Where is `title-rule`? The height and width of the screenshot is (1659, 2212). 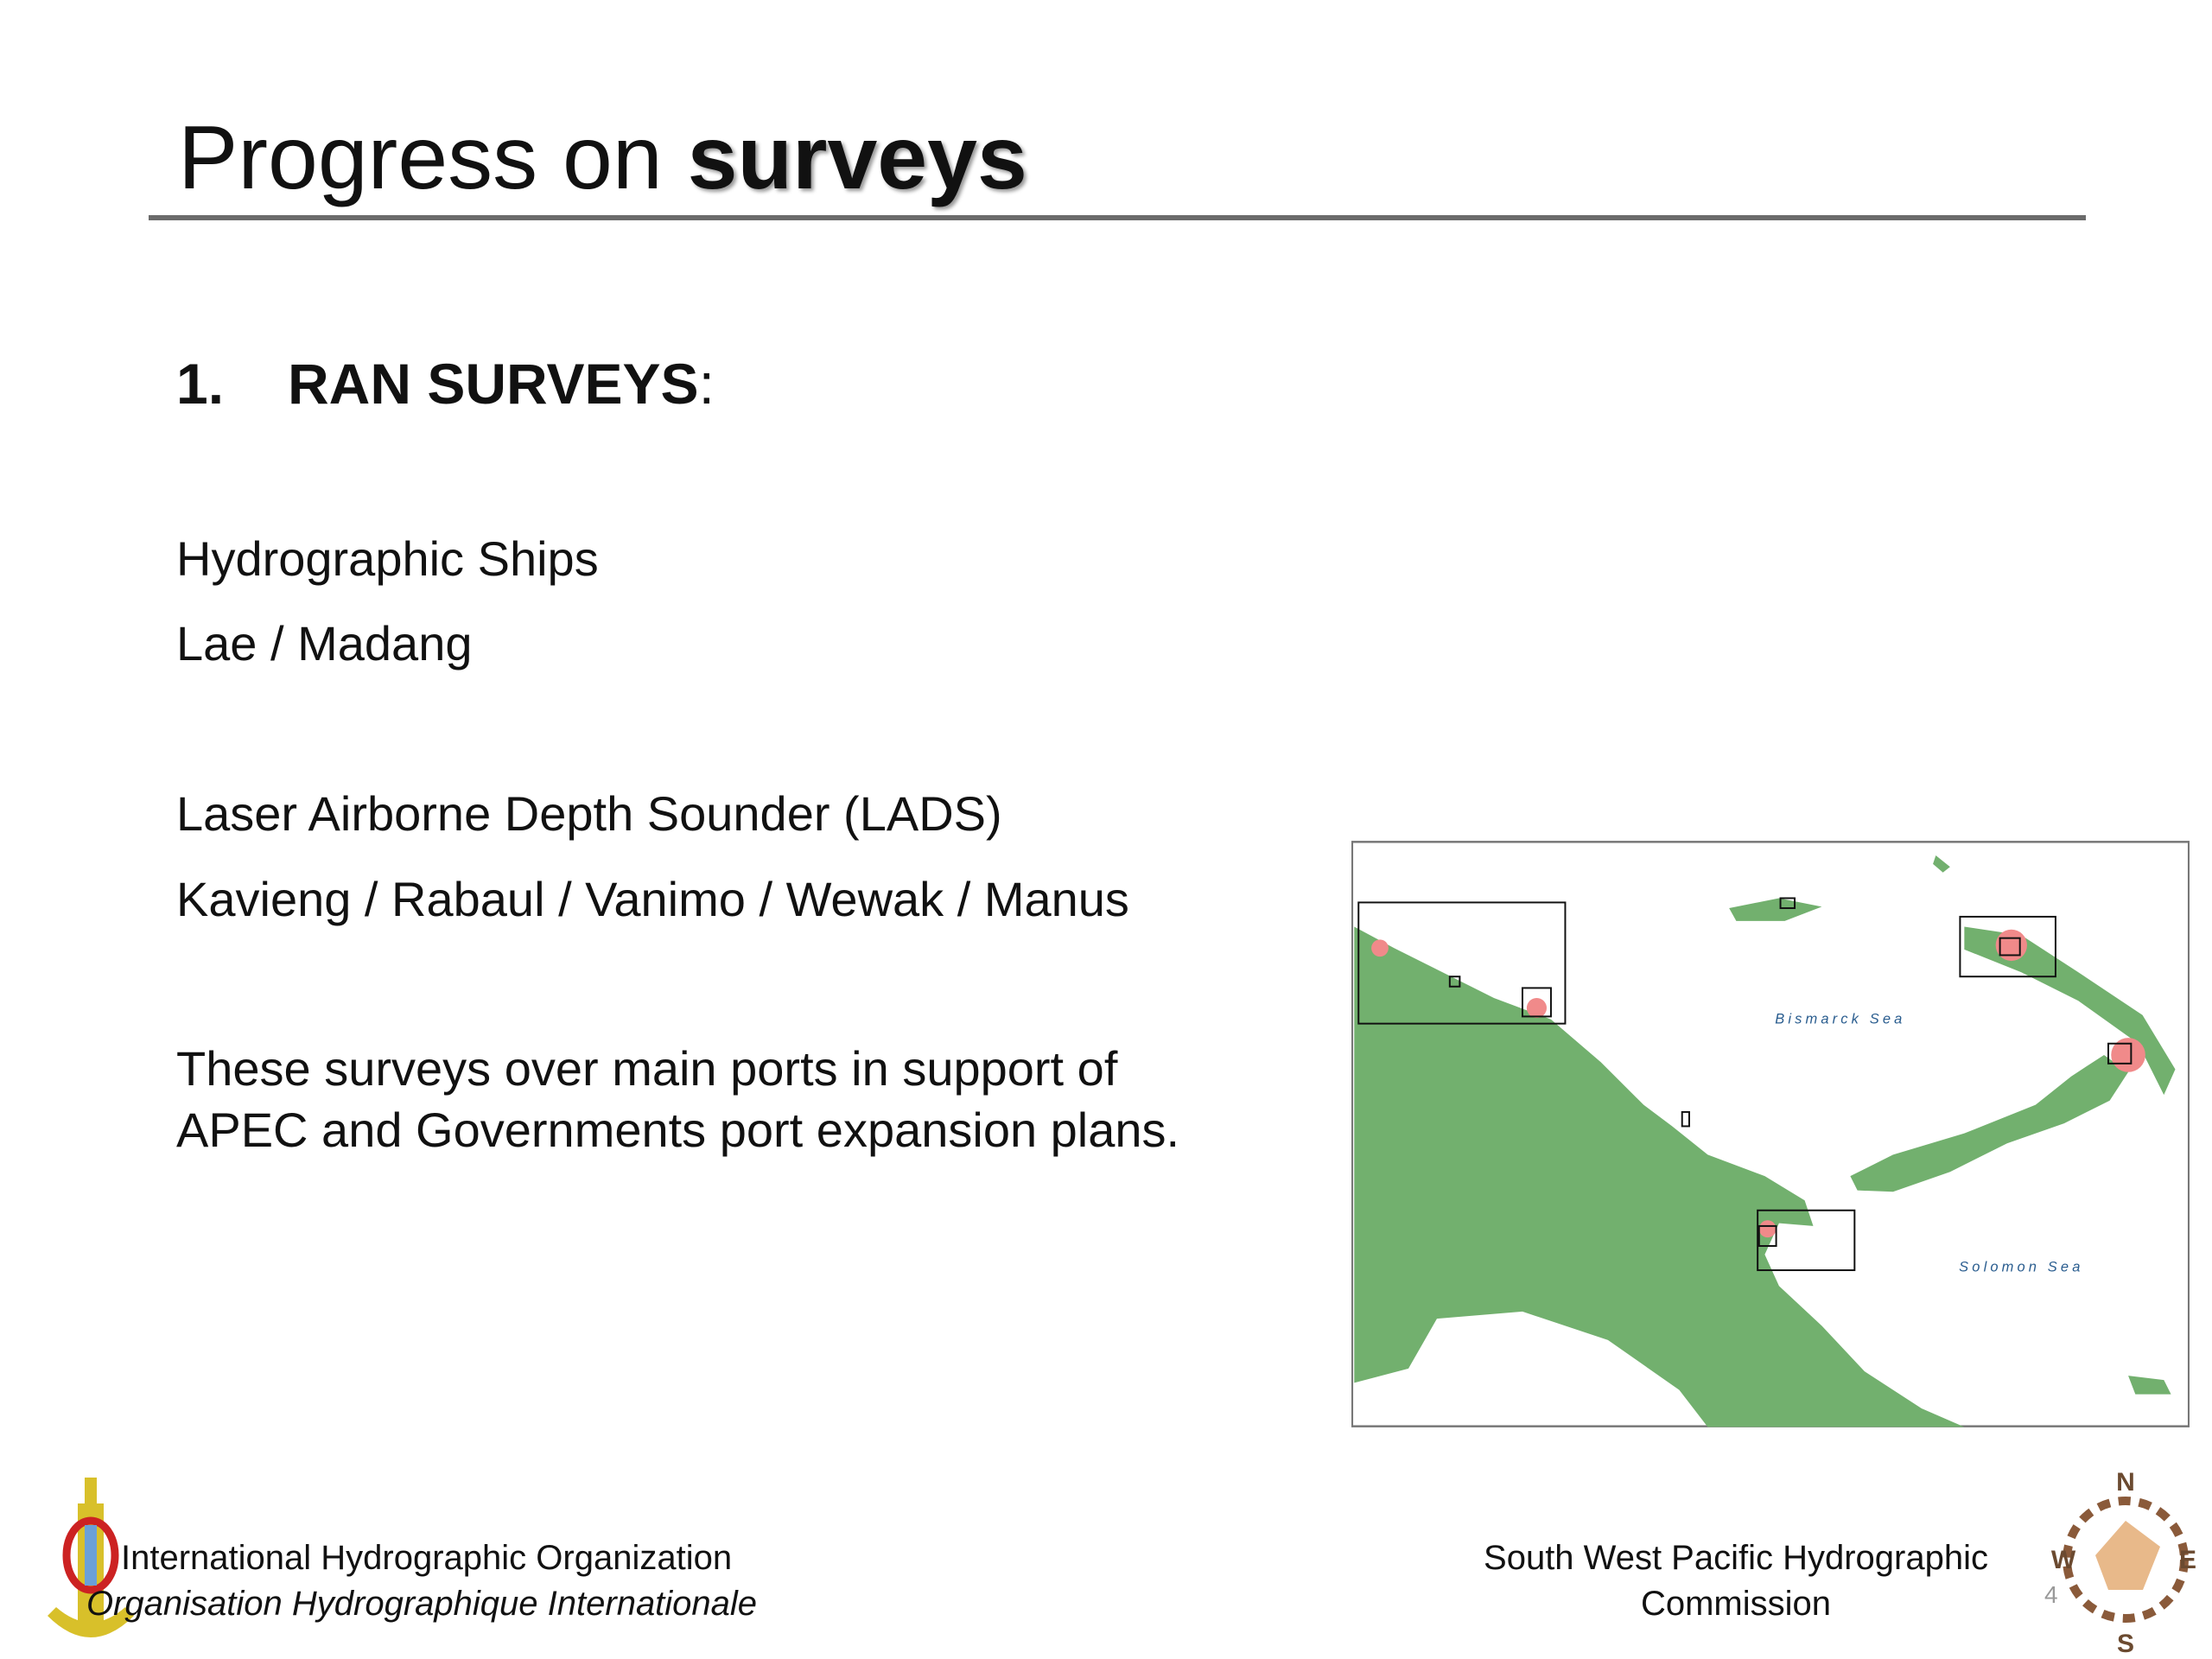 title-rule is located at coordinates (1117, 217).